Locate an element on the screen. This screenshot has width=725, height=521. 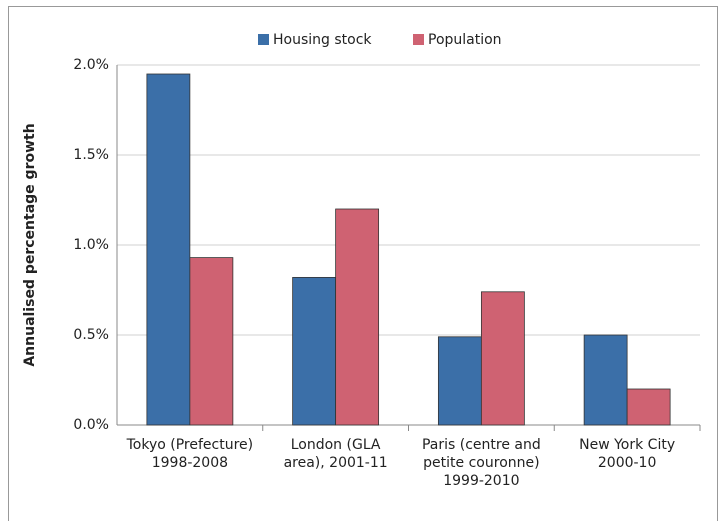
x-tick-label: London (GLA is located at coordinates (336, 445).